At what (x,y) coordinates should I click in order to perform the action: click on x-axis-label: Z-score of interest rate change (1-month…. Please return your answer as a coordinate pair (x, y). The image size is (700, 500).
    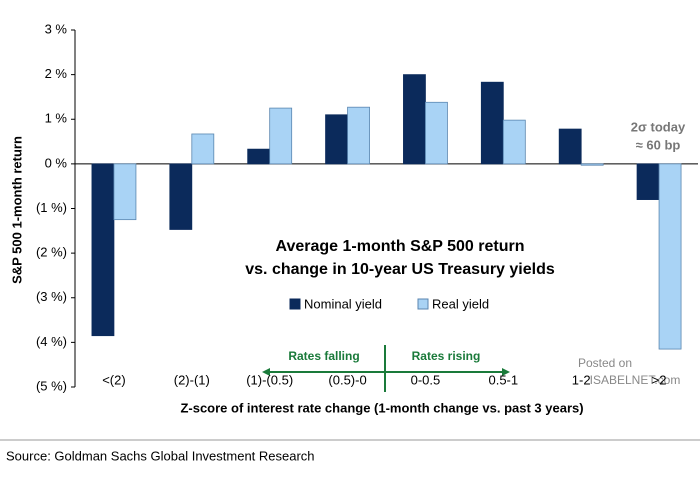
    Looking at the image, I should click on (381, 407).